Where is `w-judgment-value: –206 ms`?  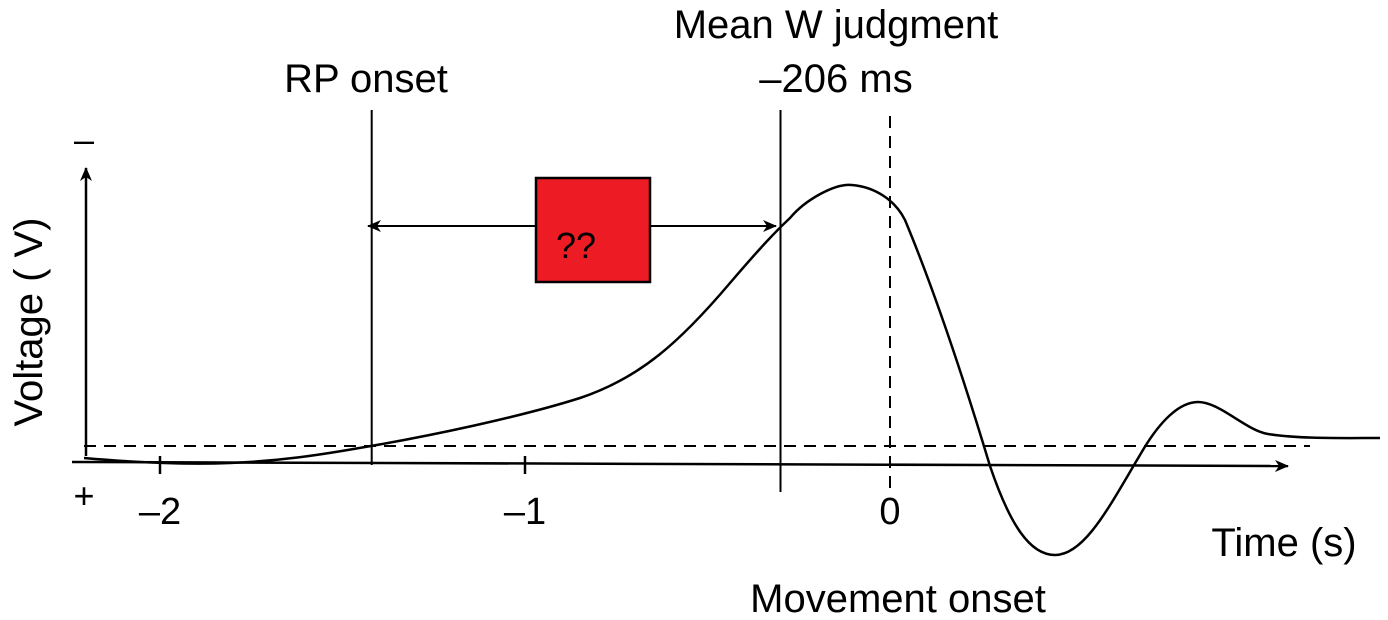 w-judgment-value: –206 ms is located at coordinates (835, 79).